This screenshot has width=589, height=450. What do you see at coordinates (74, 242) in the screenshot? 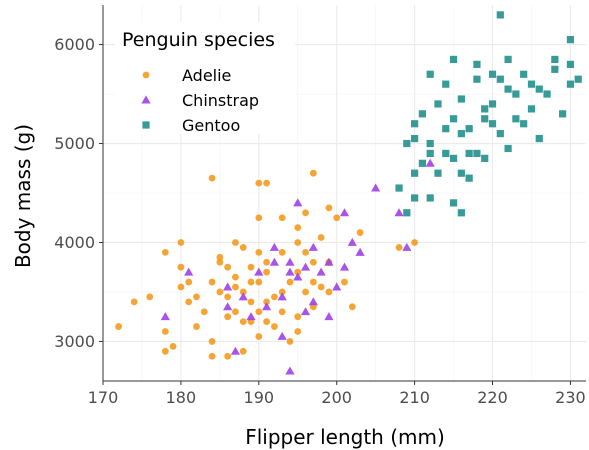
I see `y-tick-label: 4000` at bounding box center [74, 242].